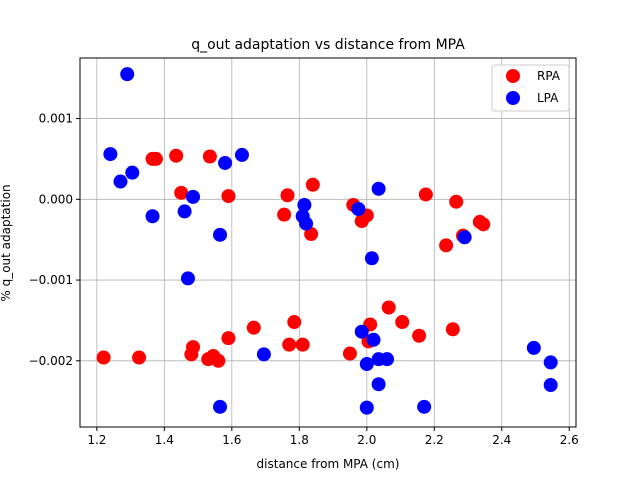 This screenshot has height=480, width=640. I want to click on legend-label-lpa: LPA, so click(548, 98).